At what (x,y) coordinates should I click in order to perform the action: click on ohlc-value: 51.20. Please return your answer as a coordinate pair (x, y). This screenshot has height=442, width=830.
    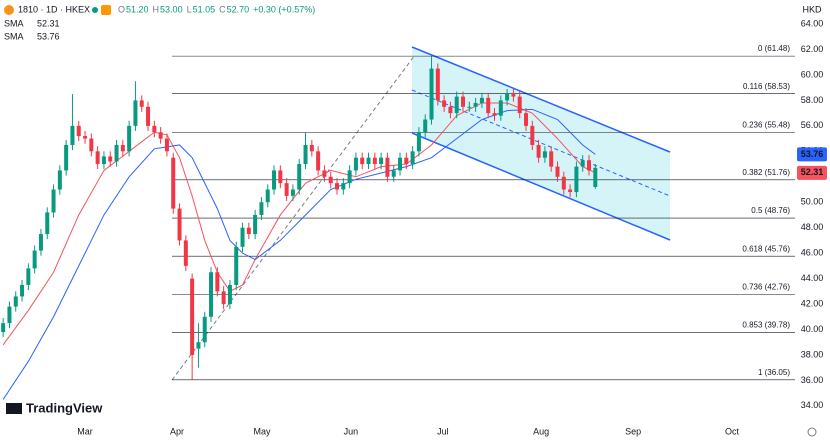
    Looking at the image, I should click on (137, 9).